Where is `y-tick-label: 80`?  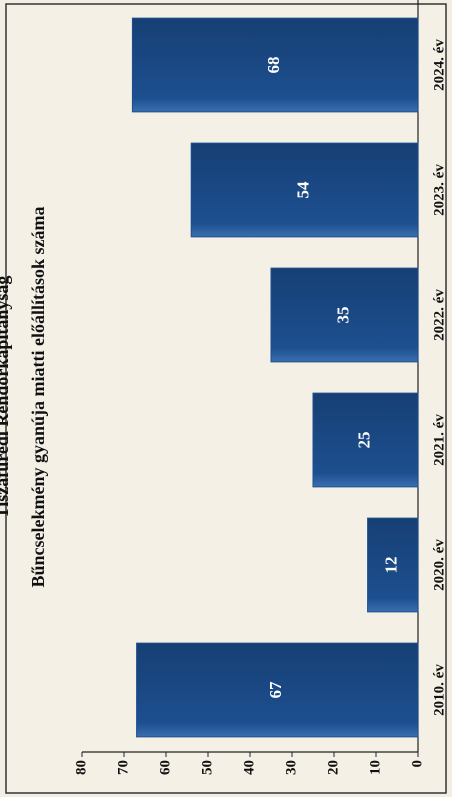 y-tick-label: 80 is located at coordinates (81, 767).